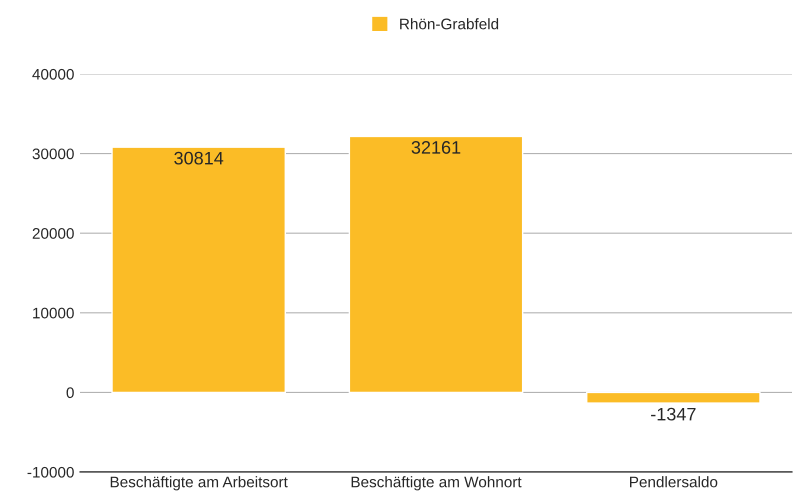 This screenshot has height=495, width=796. I want to click on y-tick-label: -10000, so click(51, 472).